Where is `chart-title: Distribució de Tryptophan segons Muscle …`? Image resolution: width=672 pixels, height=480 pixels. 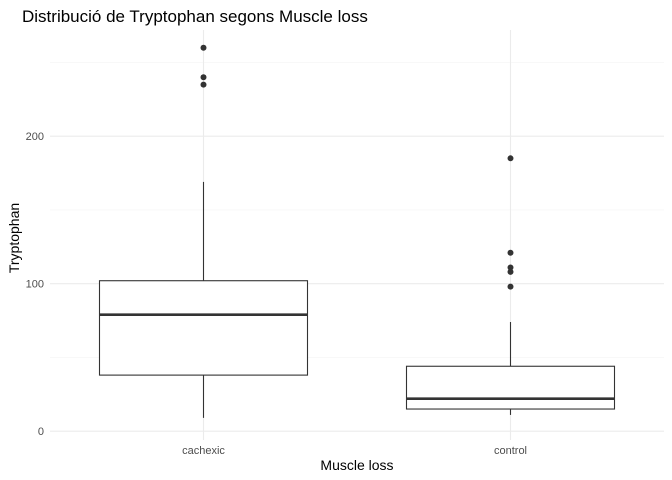
chart-title: Distribució de Tryptophan segons Muscle … is located at coordinates (195, 16).